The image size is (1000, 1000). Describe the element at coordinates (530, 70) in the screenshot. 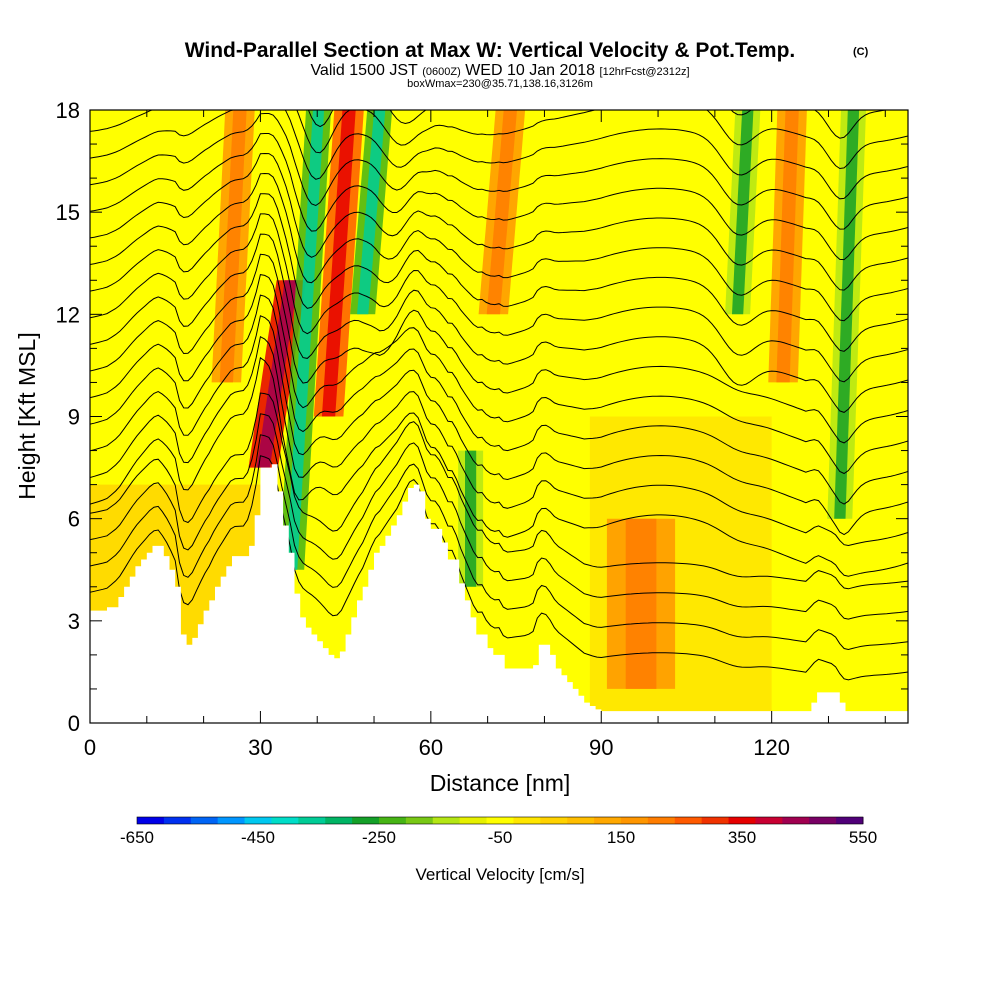

I see `subtitle-date: WED 10 Jan 2018` at that location.